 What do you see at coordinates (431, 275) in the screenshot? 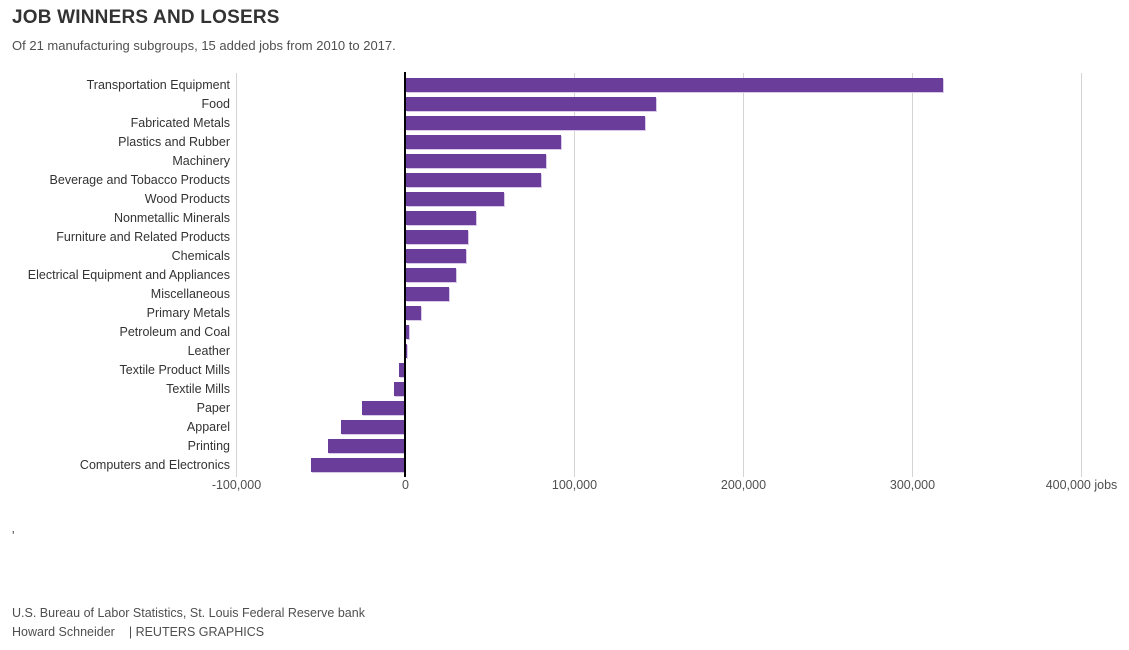
I see `bar-electrical-equipment-and-appliances` at bounding box center [431, 275].